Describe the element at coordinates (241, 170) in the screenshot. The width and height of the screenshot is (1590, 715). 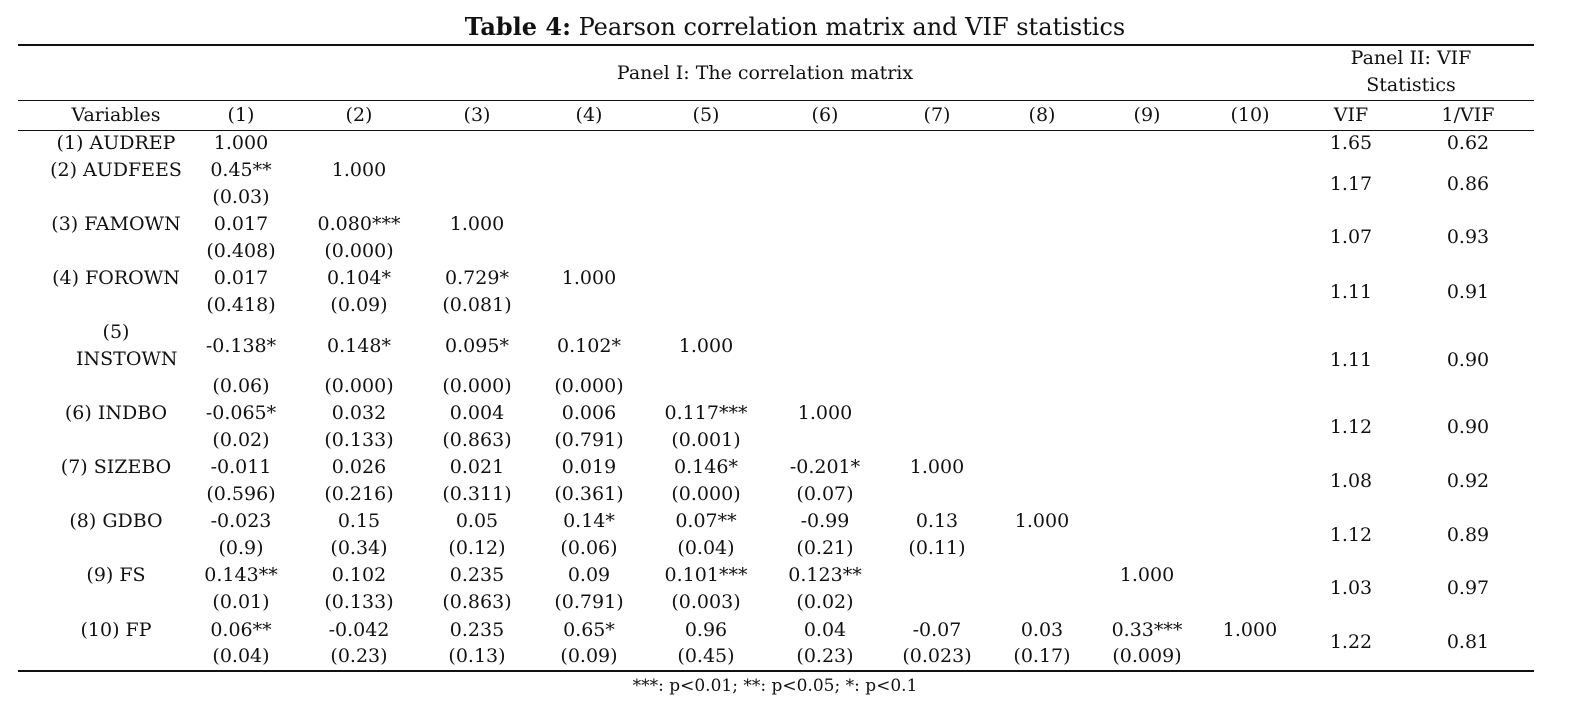
I see `correlation-coefficient: 0.45**` at that location.